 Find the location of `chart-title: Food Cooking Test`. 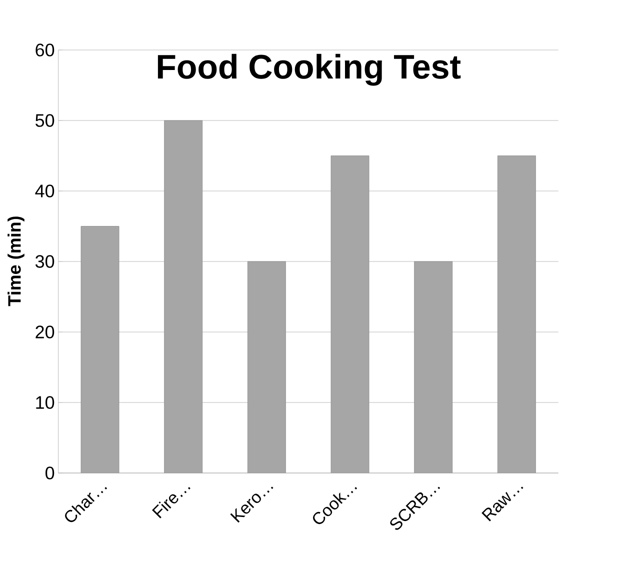

chart-title: Food Cooking Test is located at coordinates (309, 70).